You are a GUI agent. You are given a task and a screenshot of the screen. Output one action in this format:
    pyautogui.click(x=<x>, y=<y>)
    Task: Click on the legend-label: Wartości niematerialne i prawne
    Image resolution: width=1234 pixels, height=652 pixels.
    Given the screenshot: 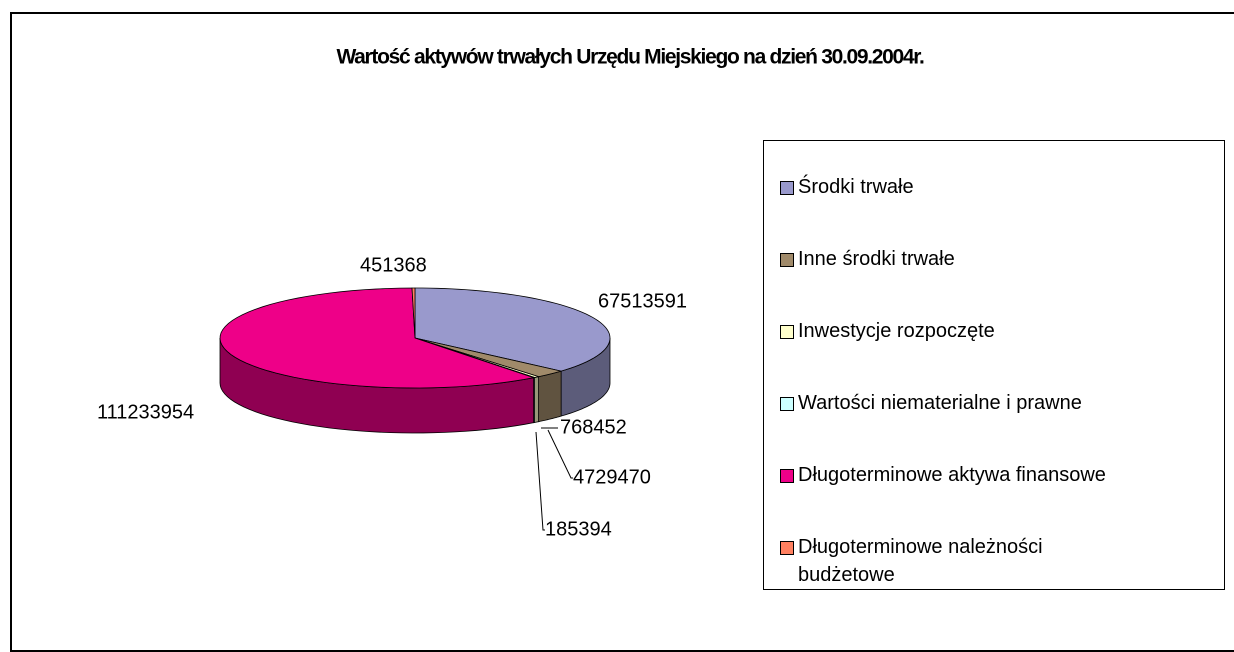 What is the action you would take?
    pyautogui.click(x=940, y=403)
    